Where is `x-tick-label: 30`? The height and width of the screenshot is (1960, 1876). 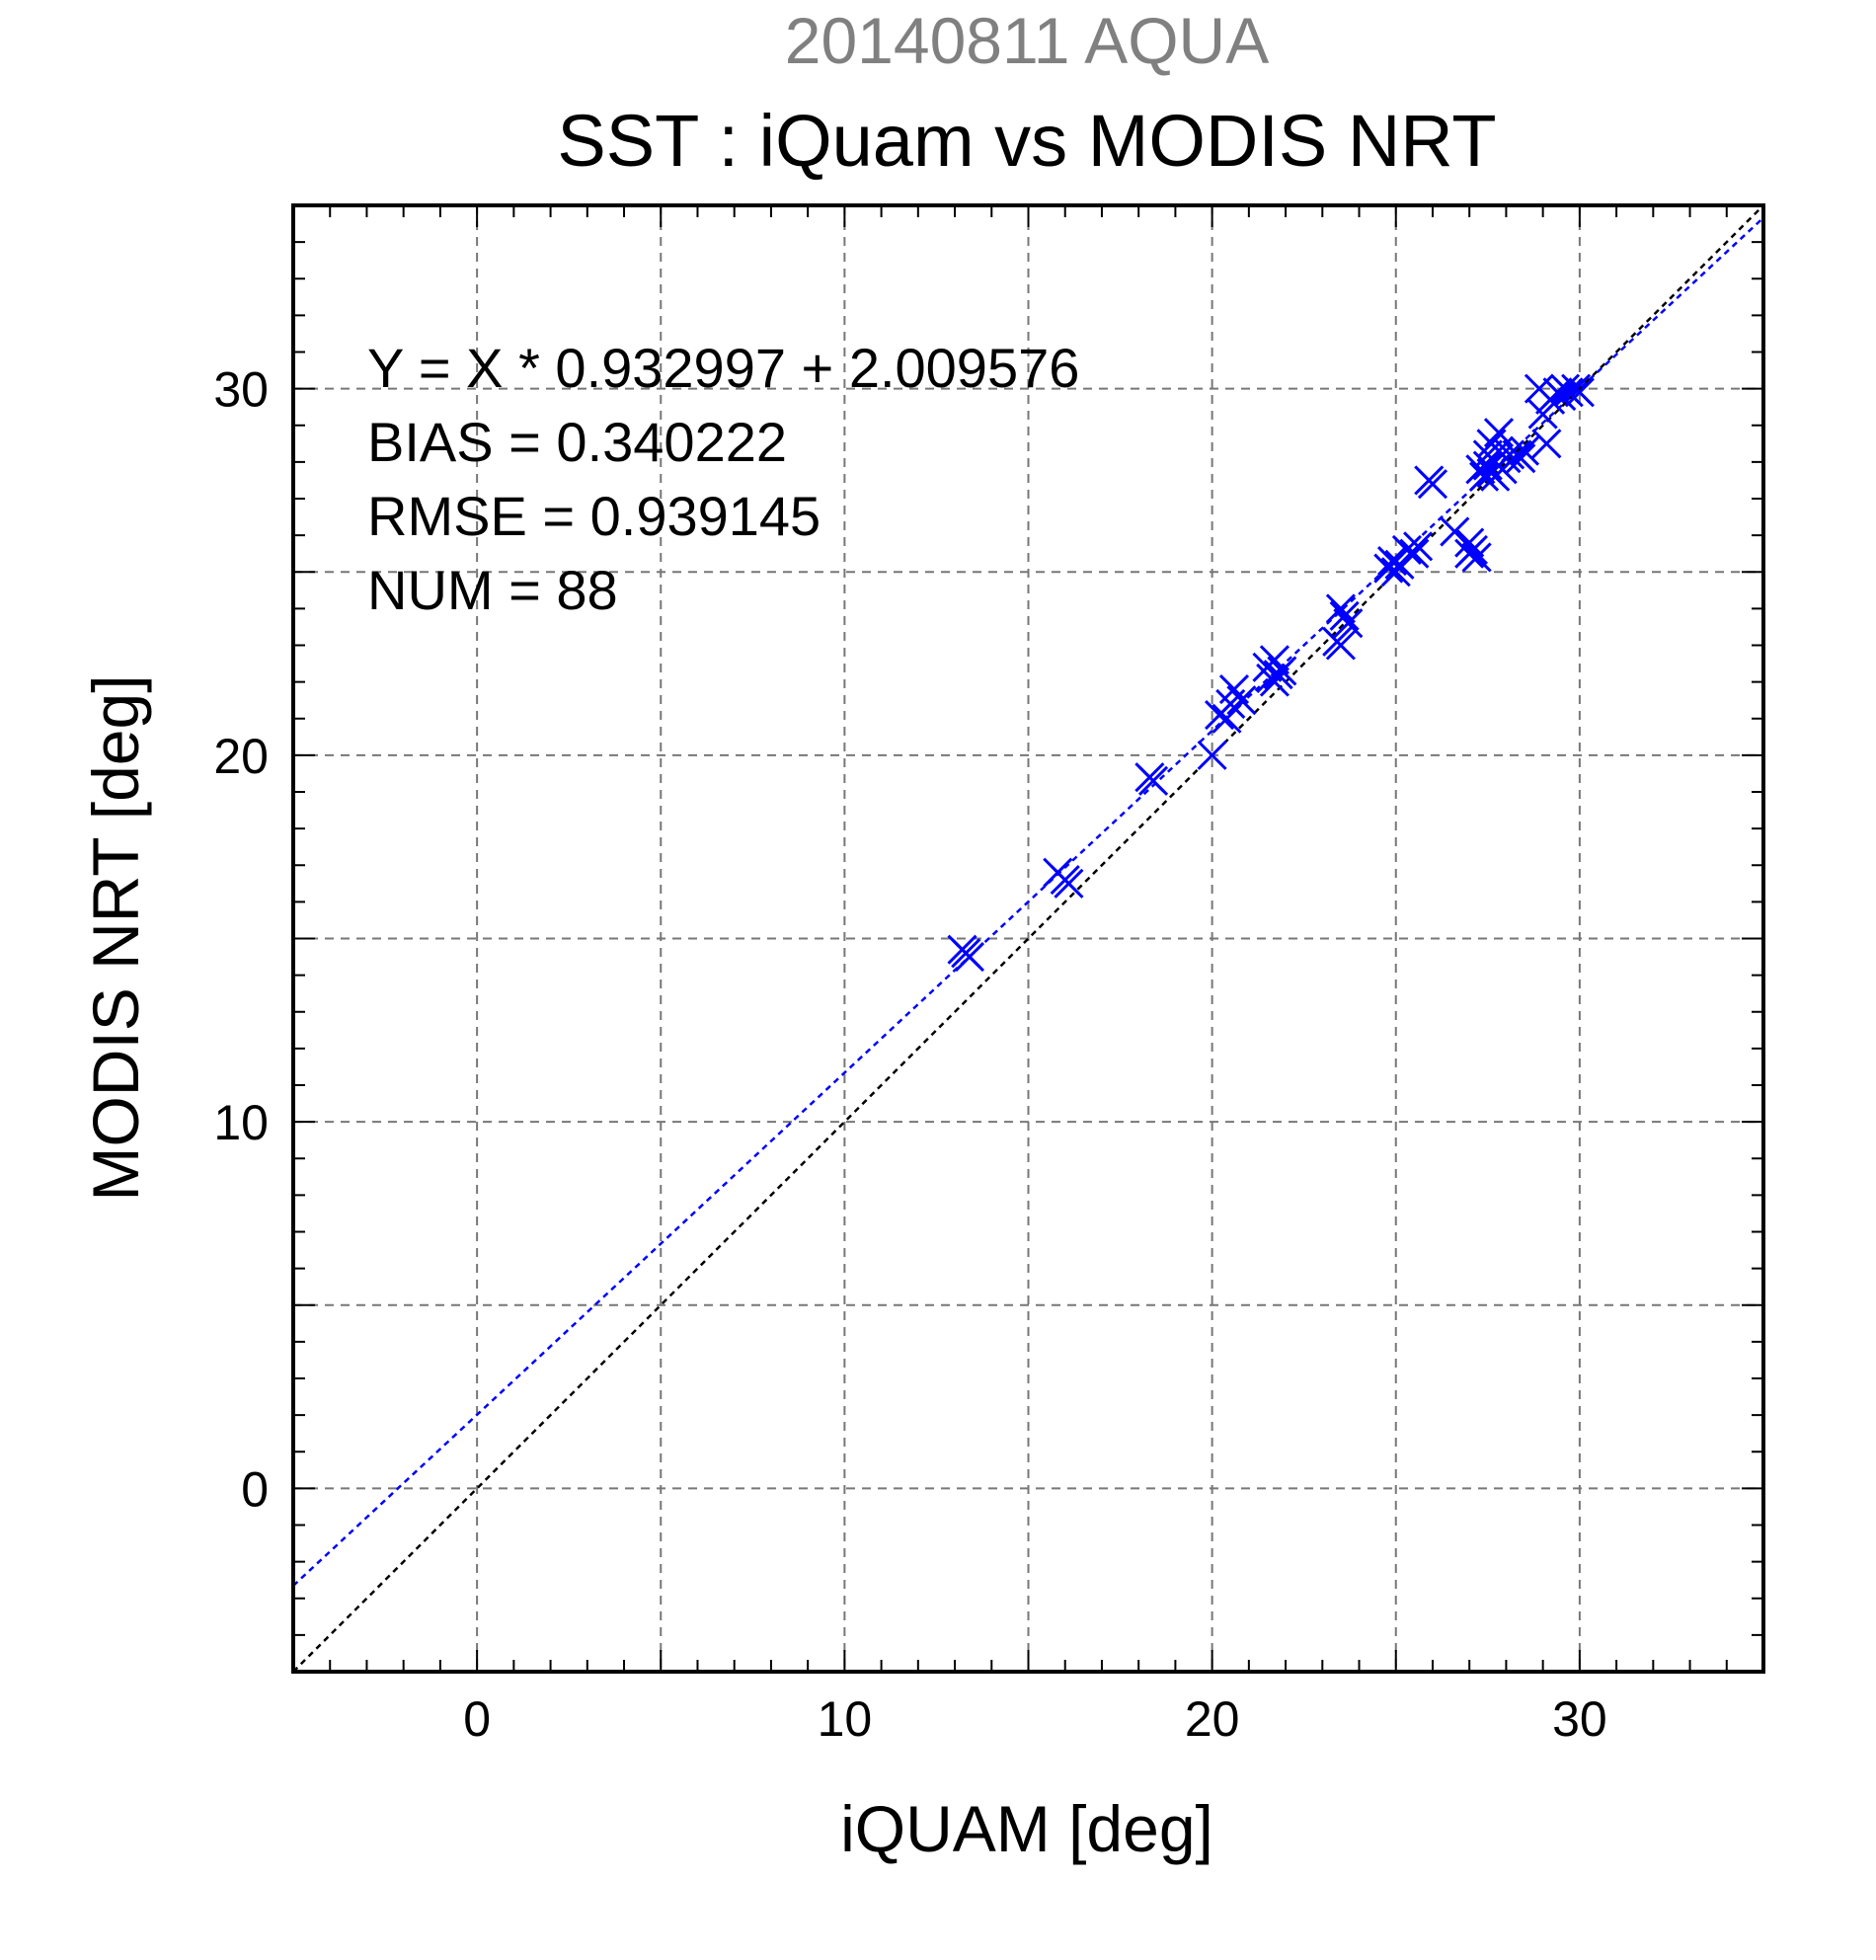
x-tick-label: 30 is located at coordinates (1579, 1719).